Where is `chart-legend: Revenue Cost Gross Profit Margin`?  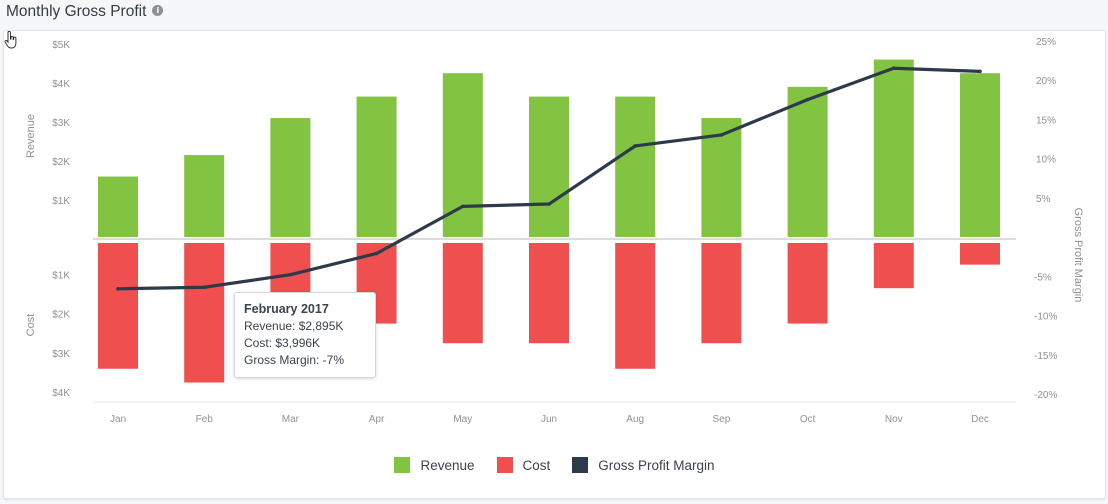 chart-legend: Revenue Cost Gross Profit Margin is located at coordinates (554, 465).